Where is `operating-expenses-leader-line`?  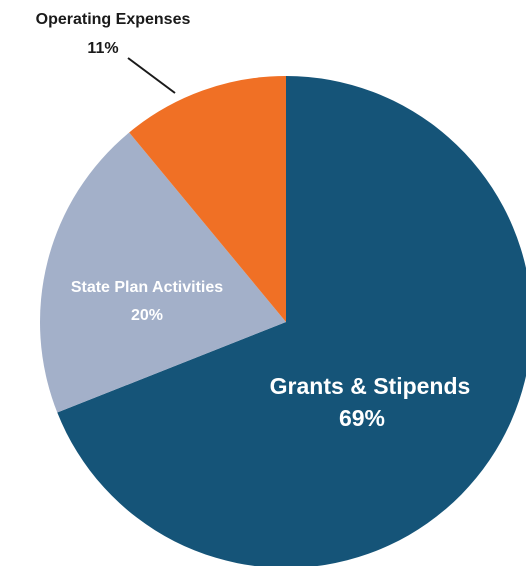 operating-expenses-leader-line is located at coordinates (151, 75).